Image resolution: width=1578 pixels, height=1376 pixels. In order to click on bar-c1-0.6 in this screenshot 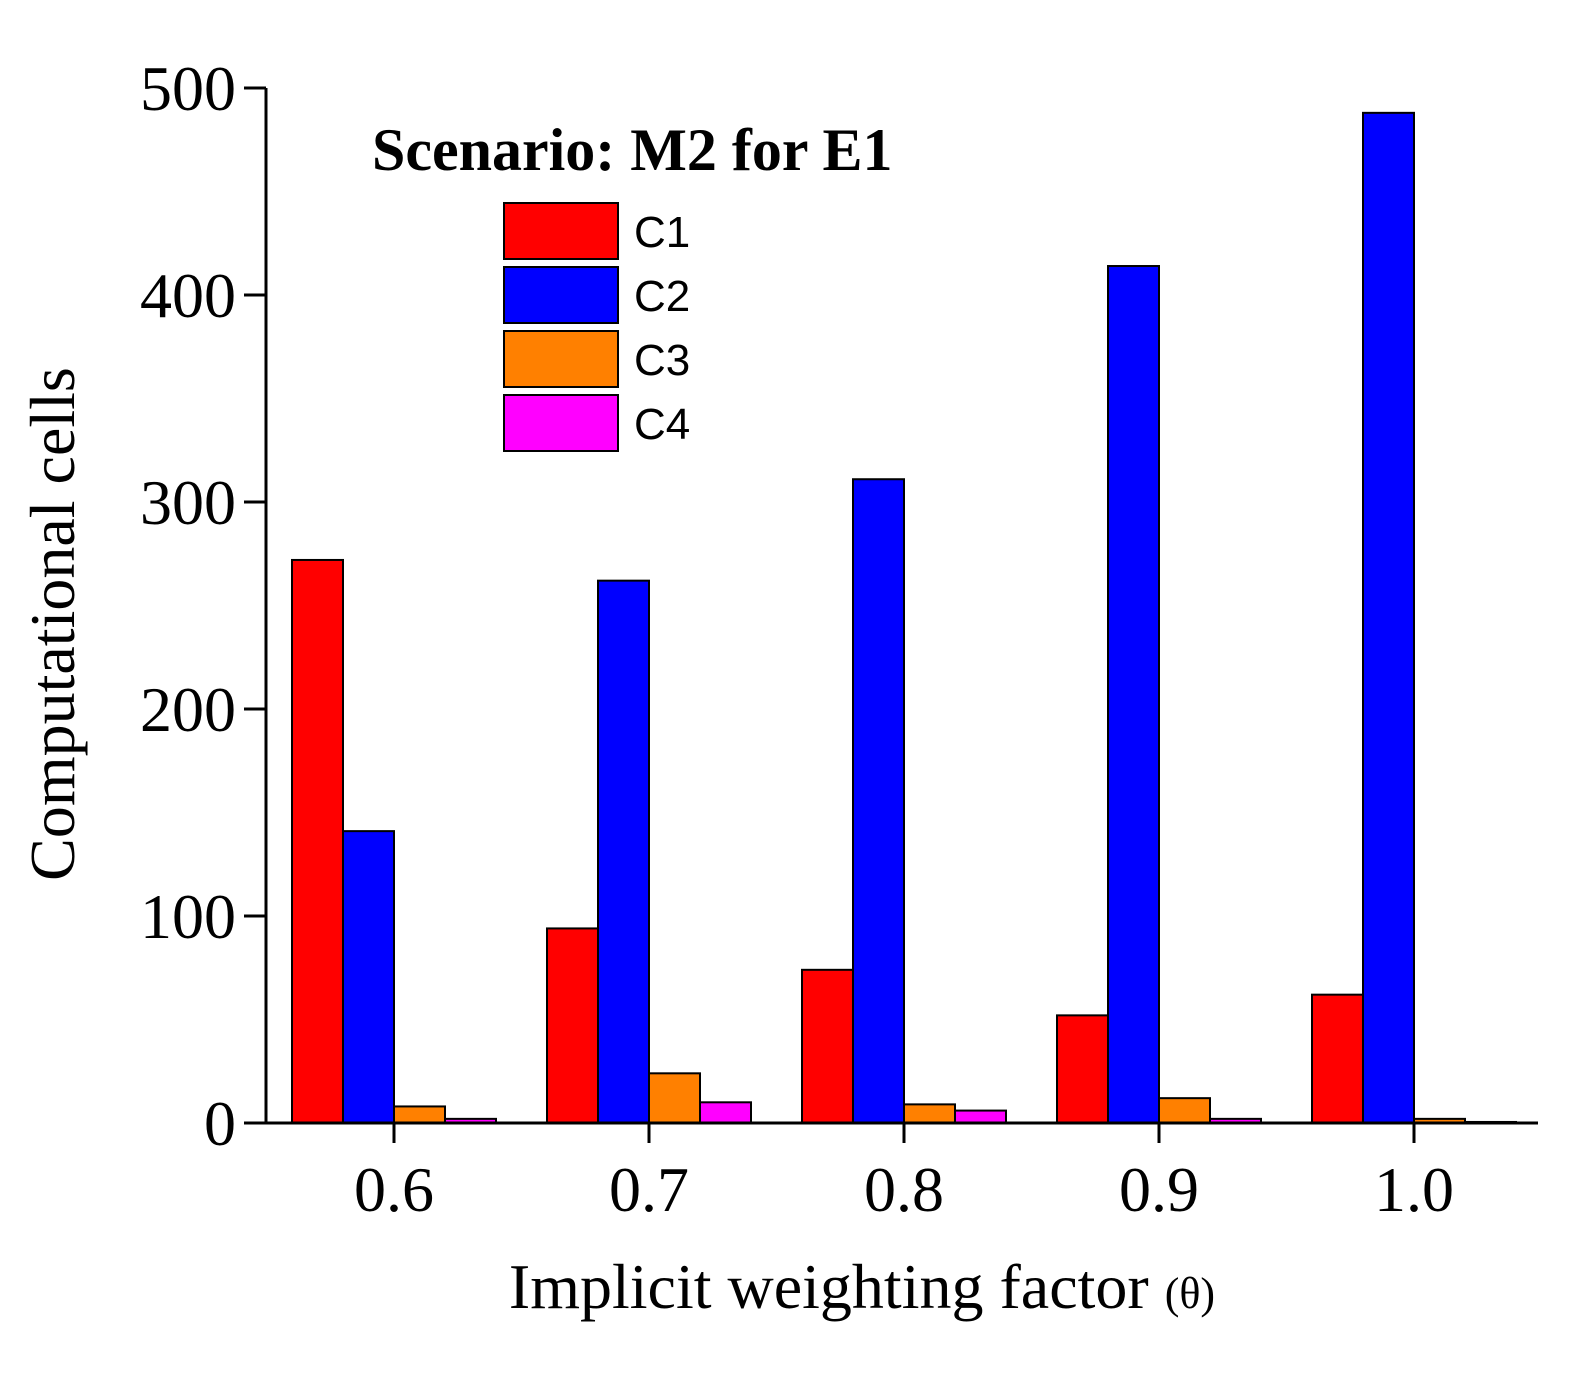, I will do `click(317, 841)`.